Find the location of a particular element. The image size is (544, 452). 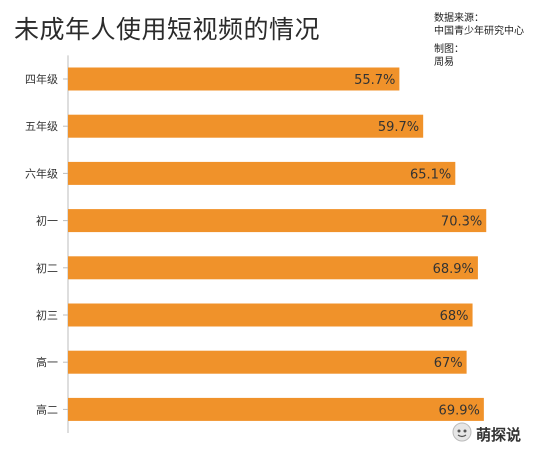

value-label: 55.7% is located at coordinates (374, 80).